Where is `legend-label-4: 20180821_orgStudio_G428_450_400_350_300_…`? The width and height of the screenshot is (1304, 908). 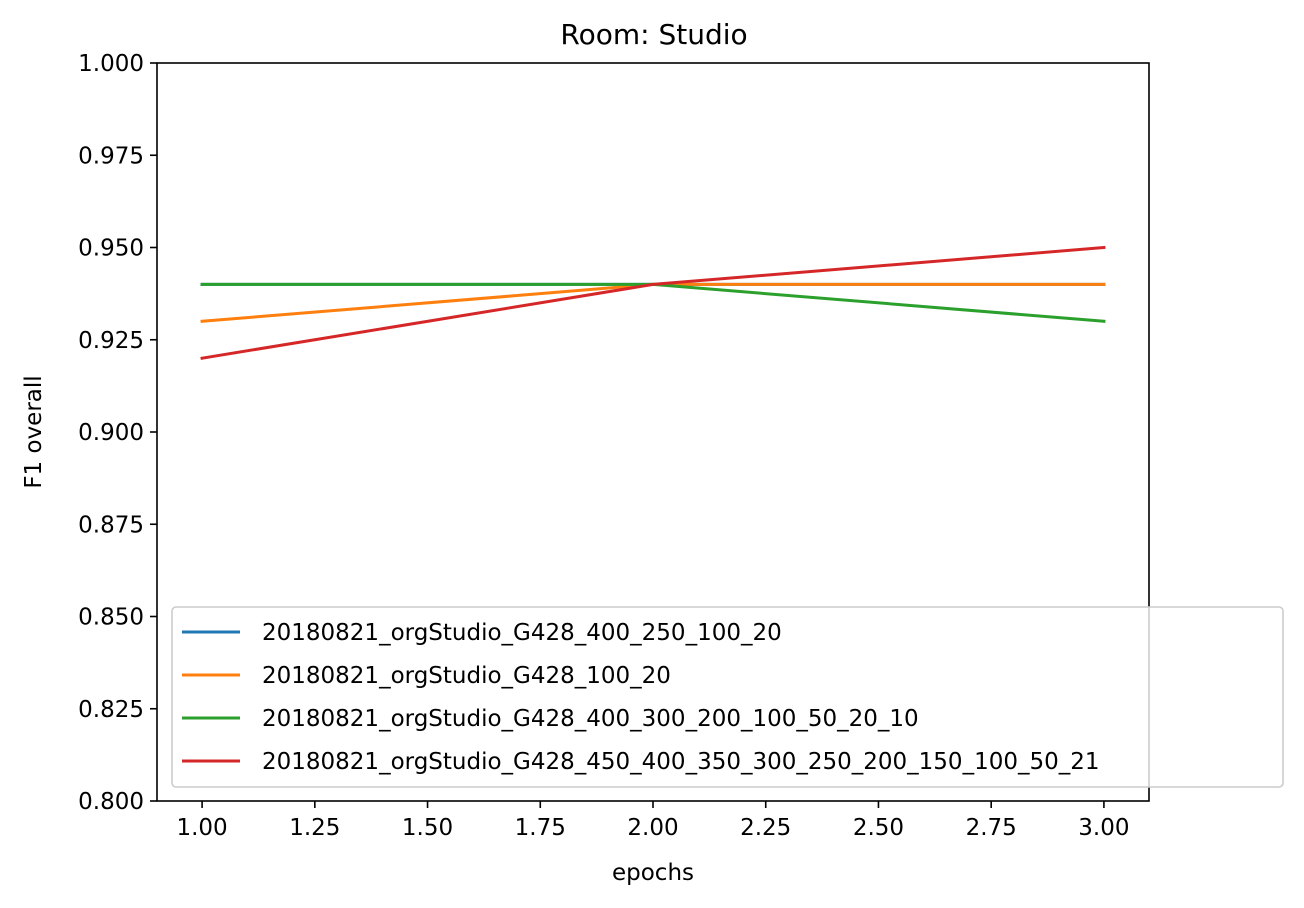 legend-label-4: 20180821_orgStudio_G428_450_400_350_300_… is located at coordinates (681, 762).